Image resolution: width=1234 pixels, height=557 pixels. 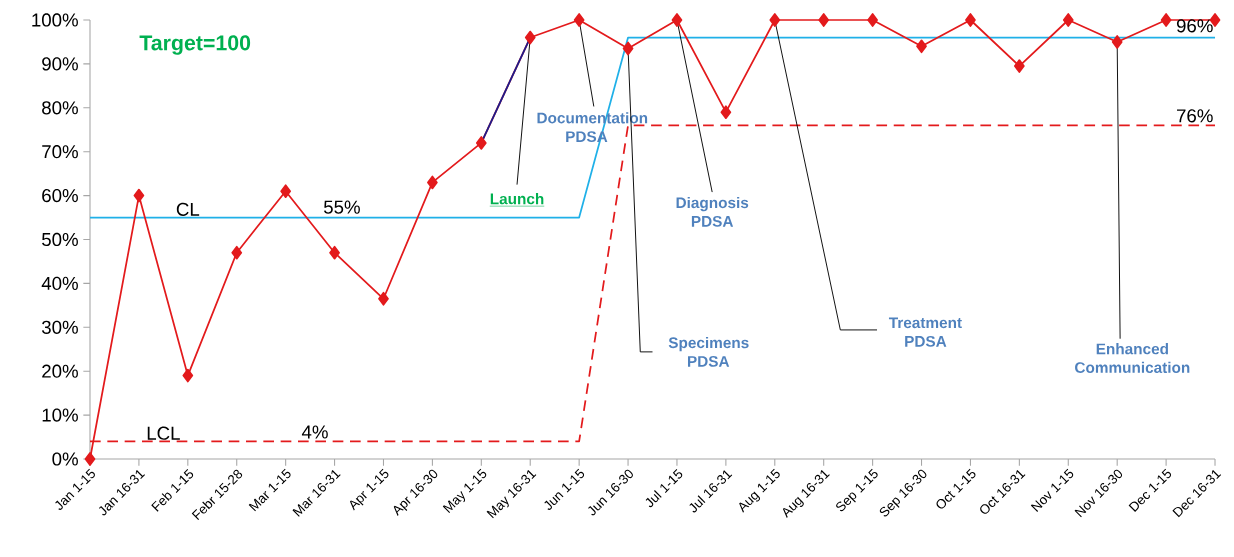 What do you see at coordinates (195, 45) in the screenshot?
I see `annotation: Target=100` at bounding box center [195, 45].